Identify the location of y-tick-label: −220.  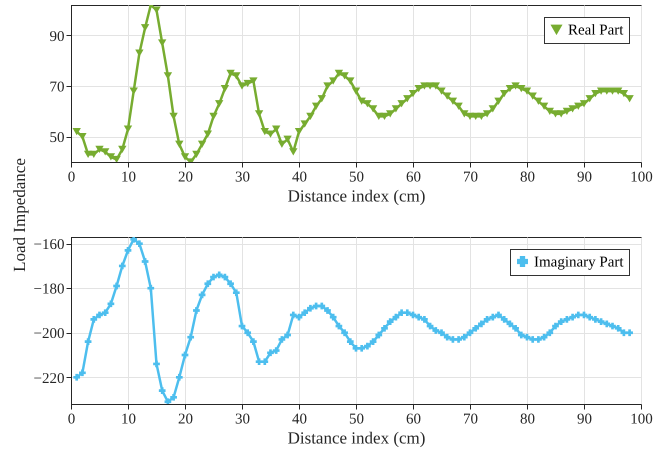
(49, 378).